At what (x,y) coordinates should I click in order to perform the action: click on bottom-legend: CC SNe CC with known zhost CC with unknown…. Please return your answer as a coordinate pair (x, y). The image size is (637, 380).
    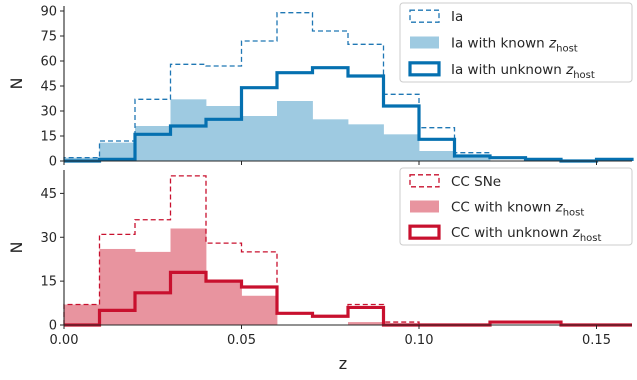
    Looking at the image, I should click on (516, 206).